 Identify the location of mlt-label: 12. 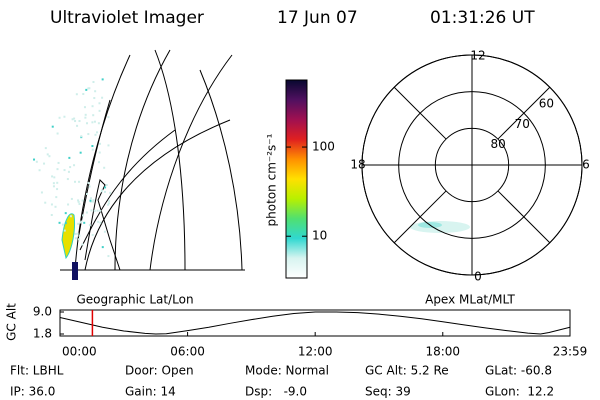
(477, 56).